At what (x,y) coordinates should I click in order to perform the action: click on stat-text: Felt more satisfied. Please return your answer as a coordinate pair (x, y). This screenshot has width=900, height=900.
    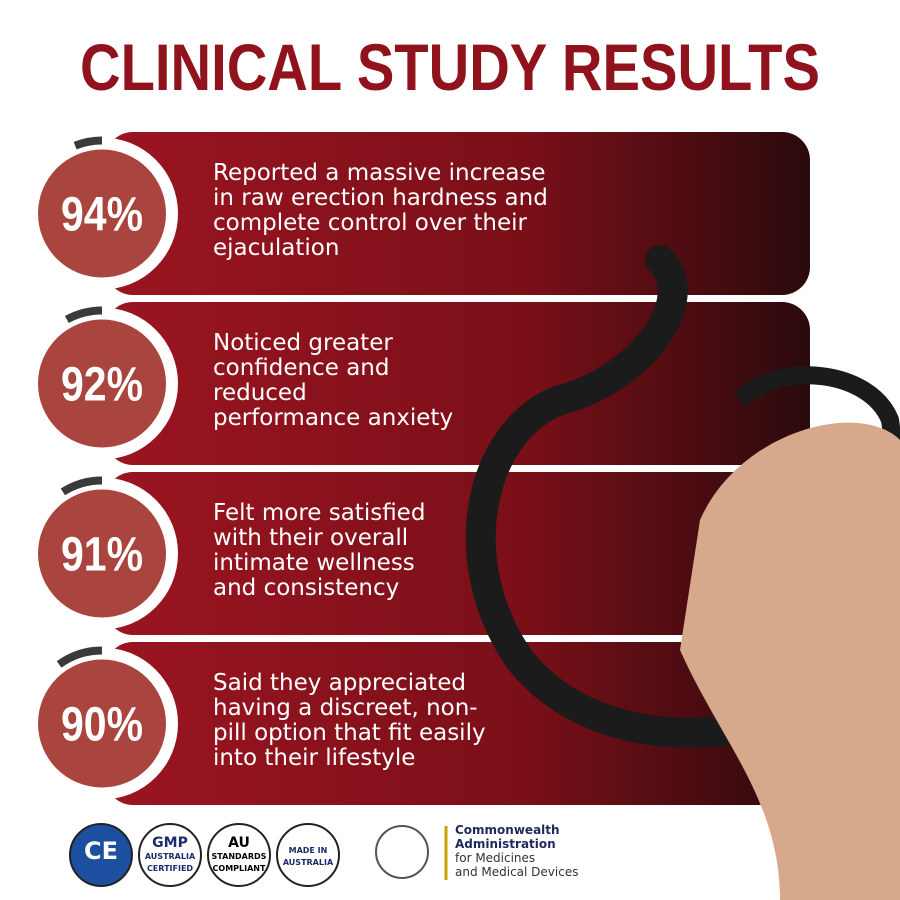
    Looking at the image, I should click on (319, 513).